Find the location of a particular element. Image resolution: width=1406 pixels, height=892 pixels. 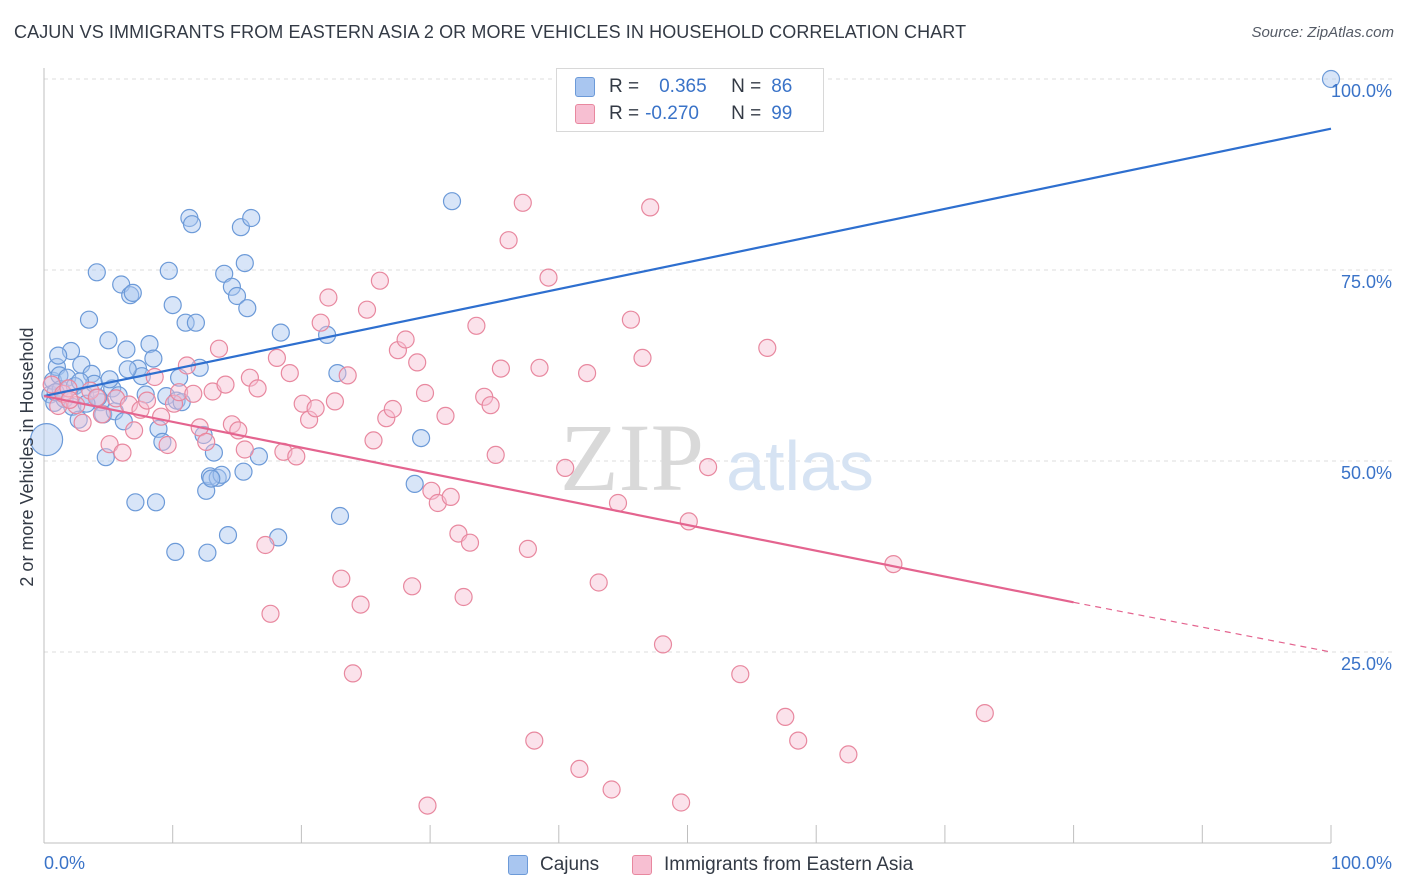

watermark-zip: ZIP is located at coordinates (632, 457).